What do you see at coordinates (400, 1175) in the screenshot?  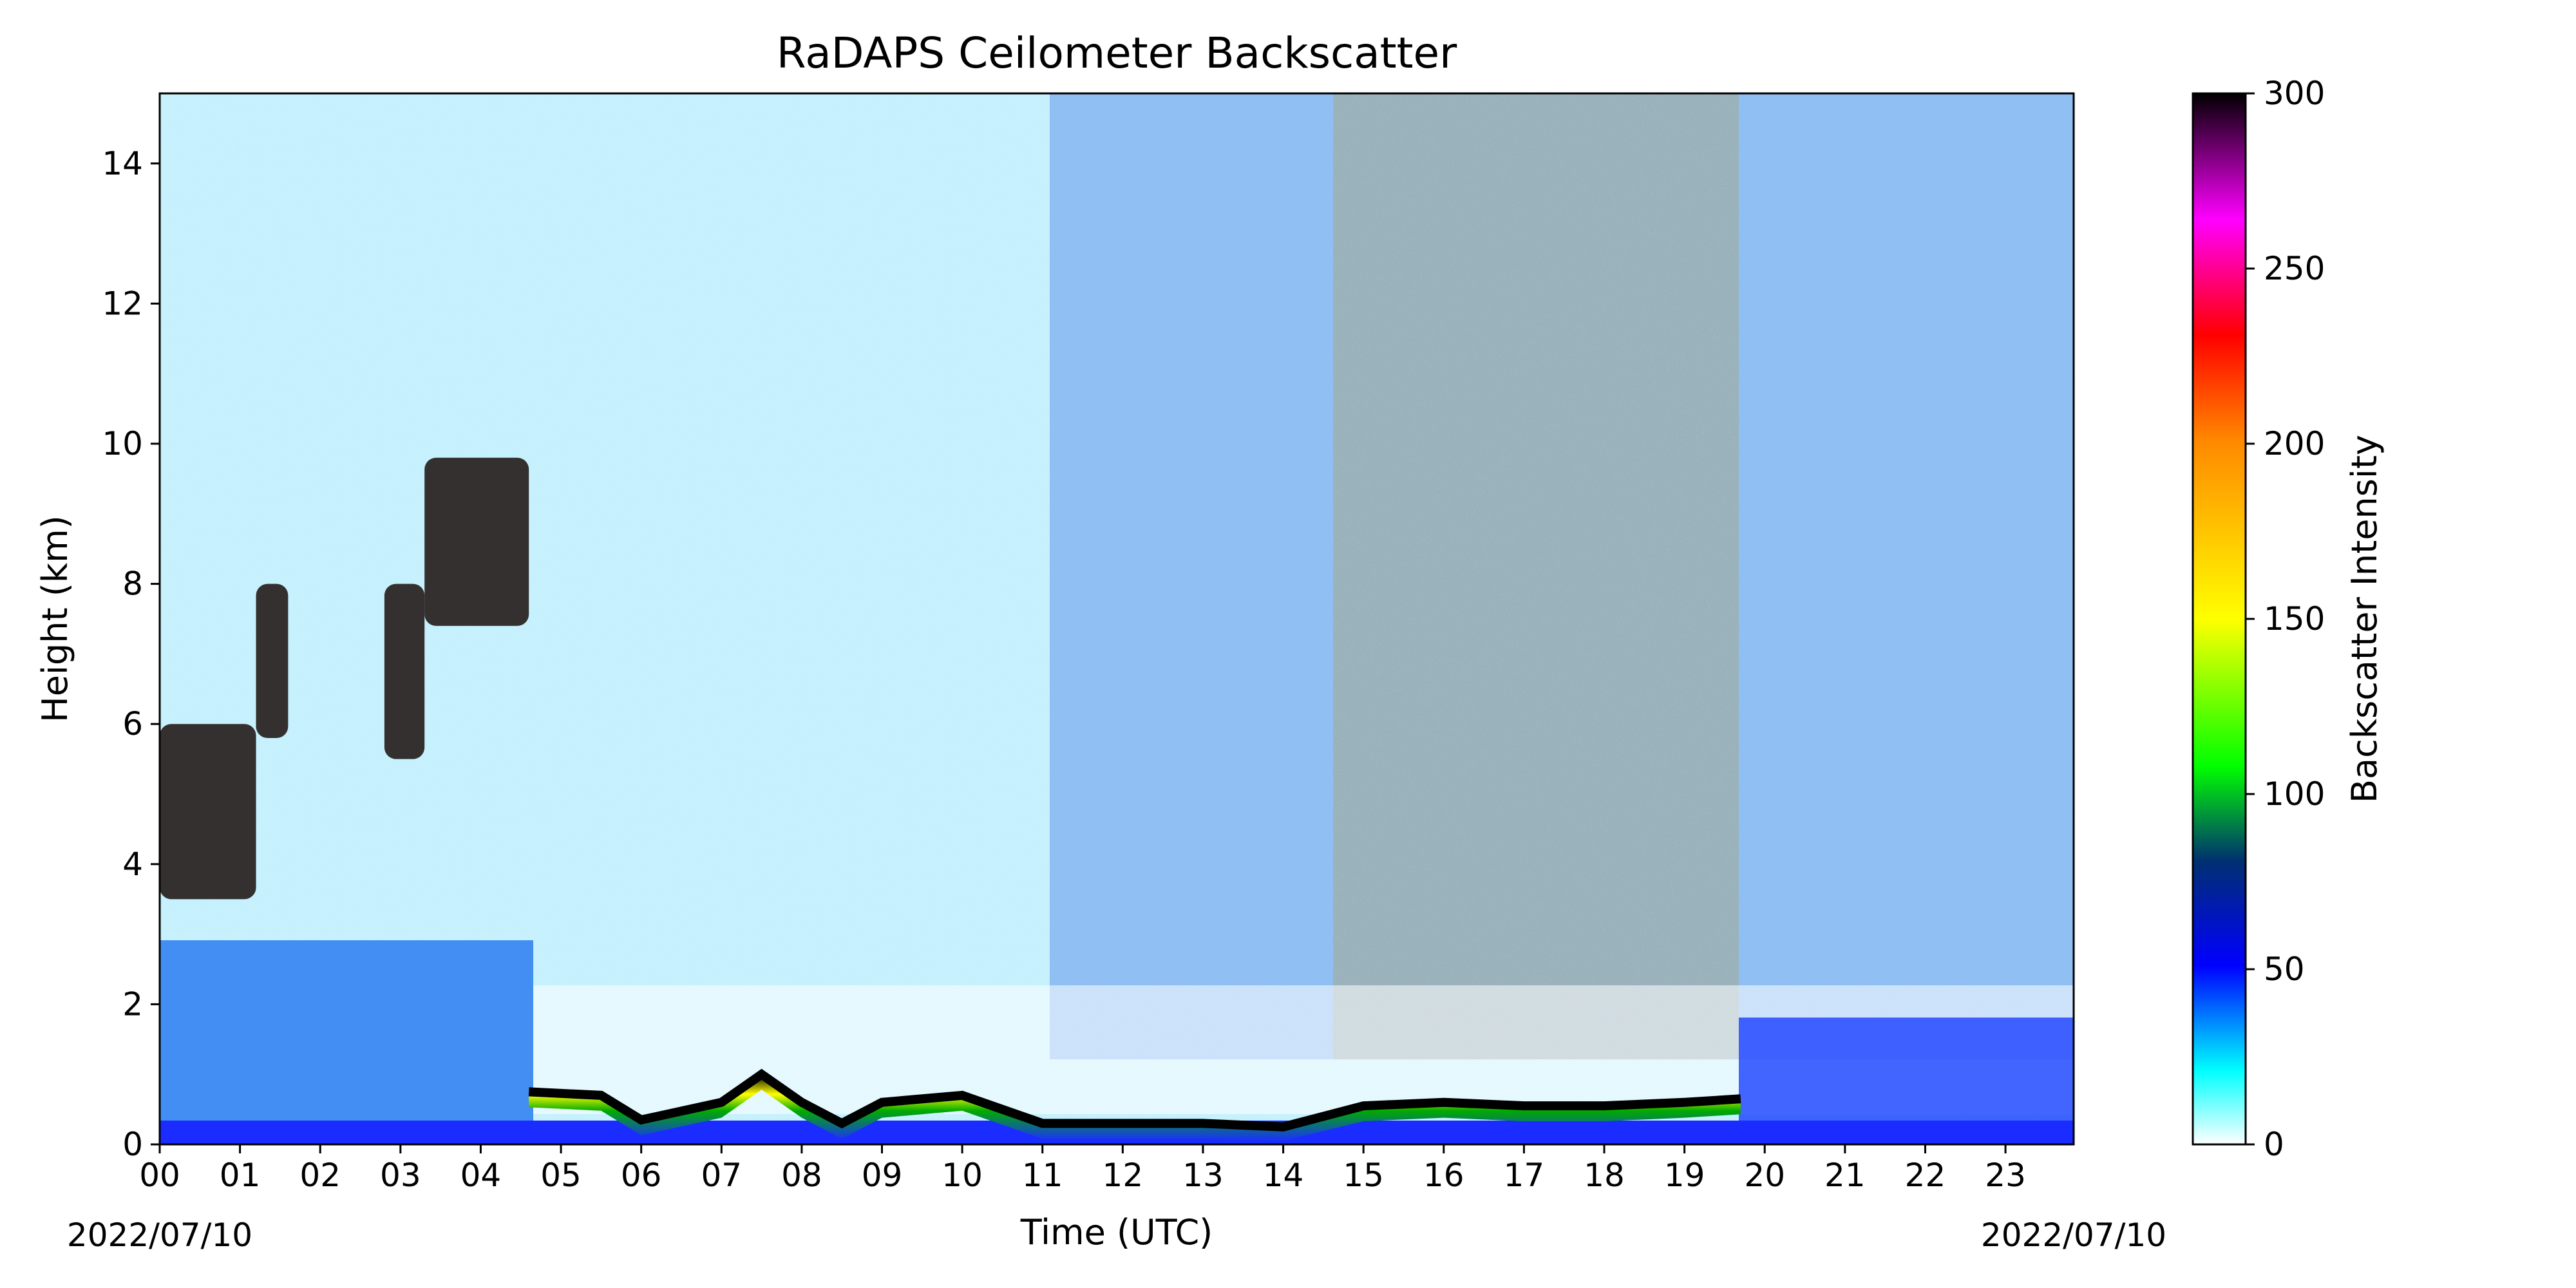 I see `x-tick-label: 03` at bounding box center [400, 1175].